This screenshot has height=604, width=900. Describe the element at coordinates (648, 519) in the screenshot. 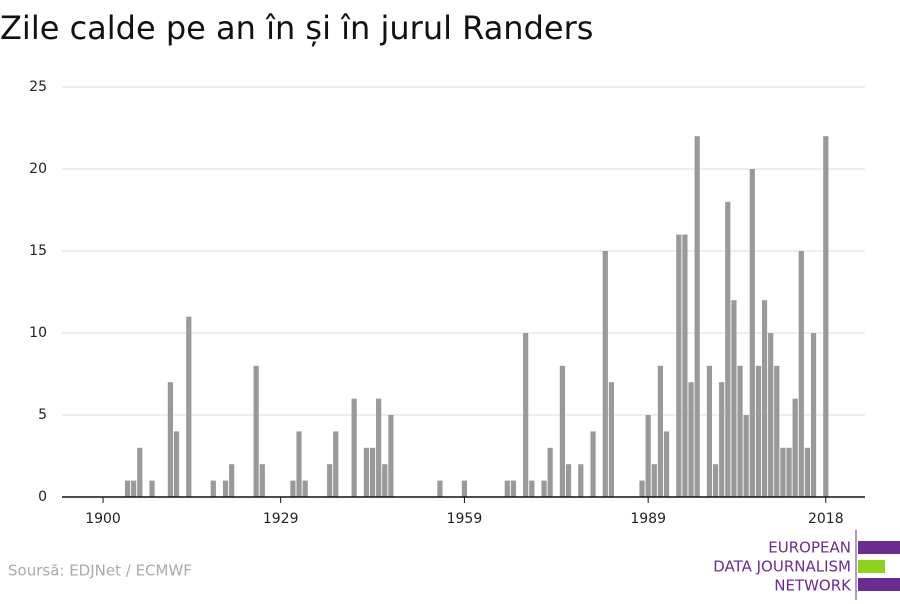

I see `x-tick-label: 1989` at that location.